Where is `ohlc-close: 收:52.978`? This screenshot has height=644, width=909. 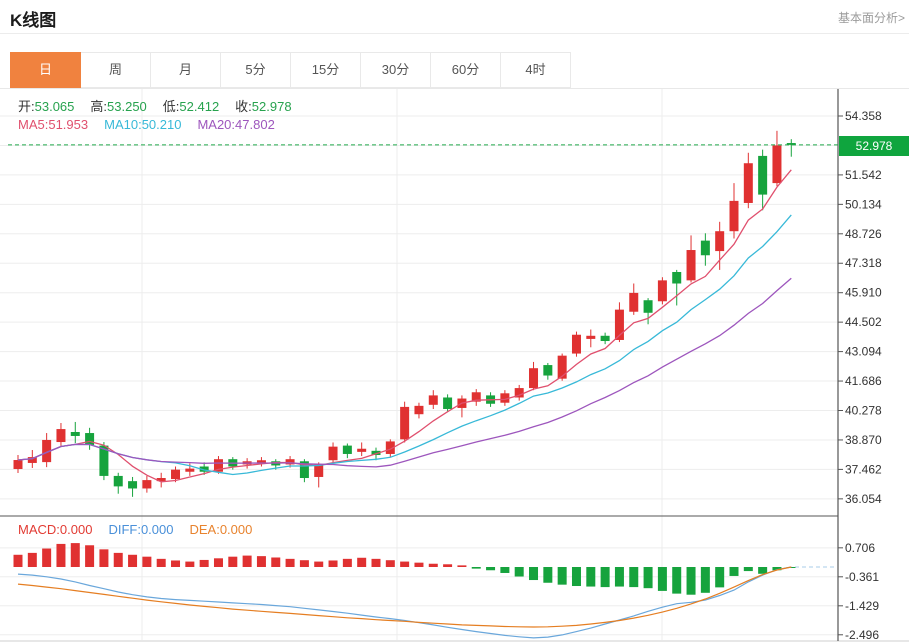
ohlc-close: 收:52.978 is located at coordinates (263, 106).